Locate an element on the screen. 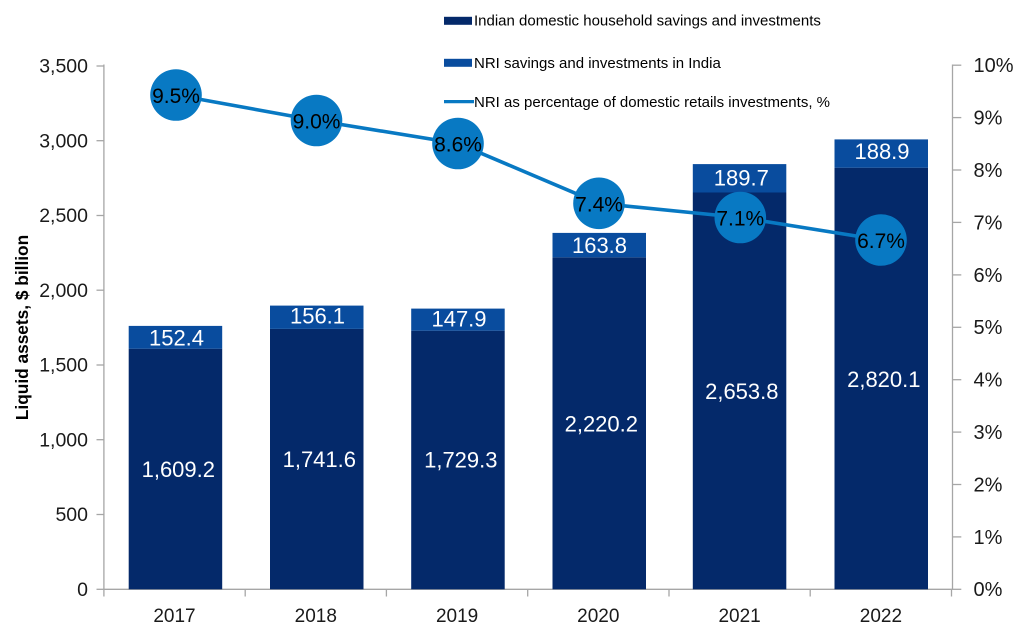  svg-text: 1,729.3 is located at coordinates (460, 459).